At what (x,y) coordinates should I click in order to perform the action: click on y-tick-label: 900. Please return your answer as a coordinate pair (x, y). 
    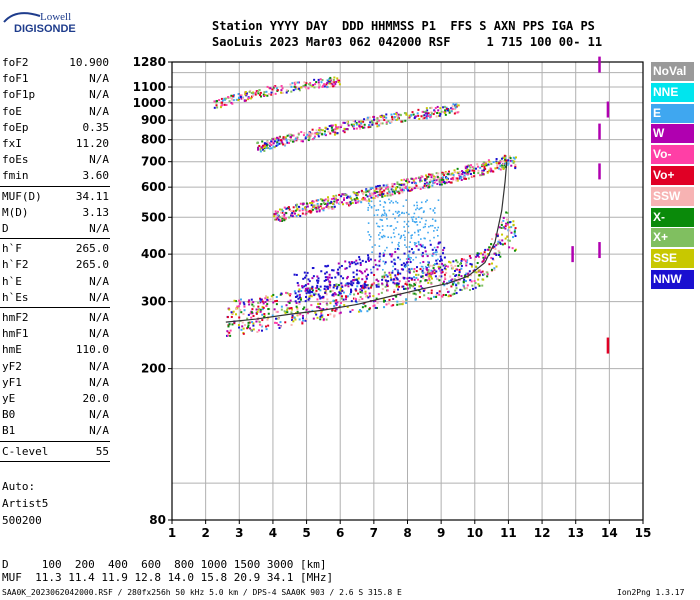
    Looking at the image, I should click on (153, 120).